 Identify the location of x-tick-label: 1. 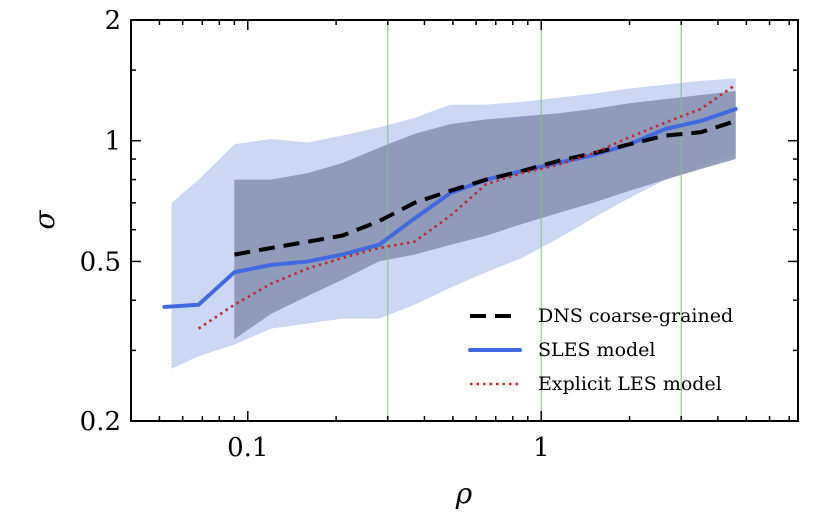
(541, 448).